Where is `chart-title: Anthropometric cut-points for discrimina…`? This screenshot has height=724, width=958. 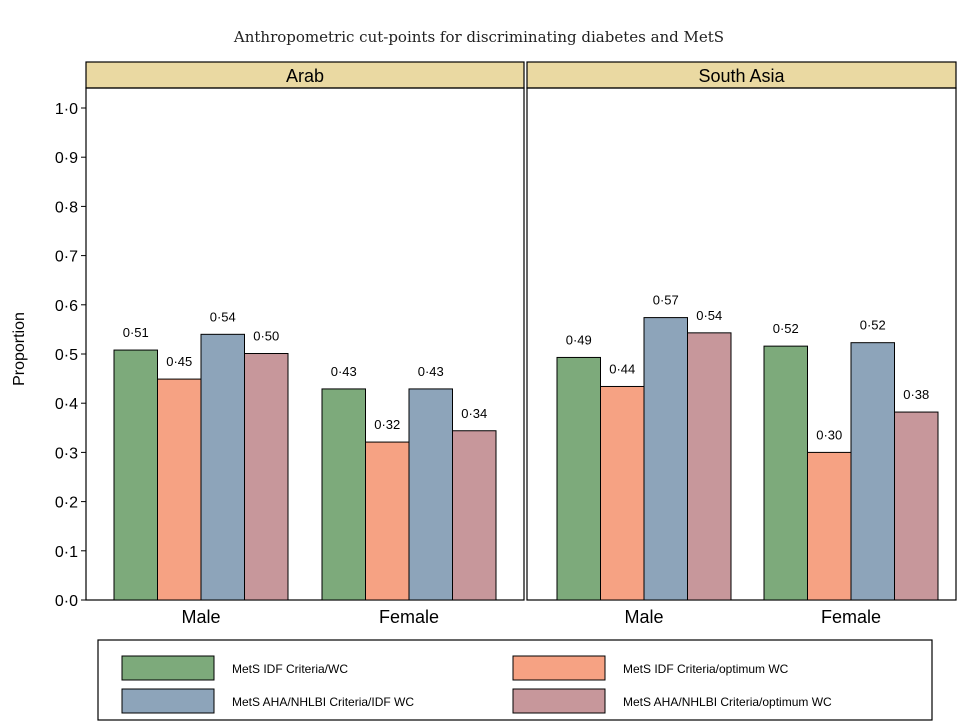
chart-title: Anthropometric cut-points for discrimina… is located at coordinates (479, 37).